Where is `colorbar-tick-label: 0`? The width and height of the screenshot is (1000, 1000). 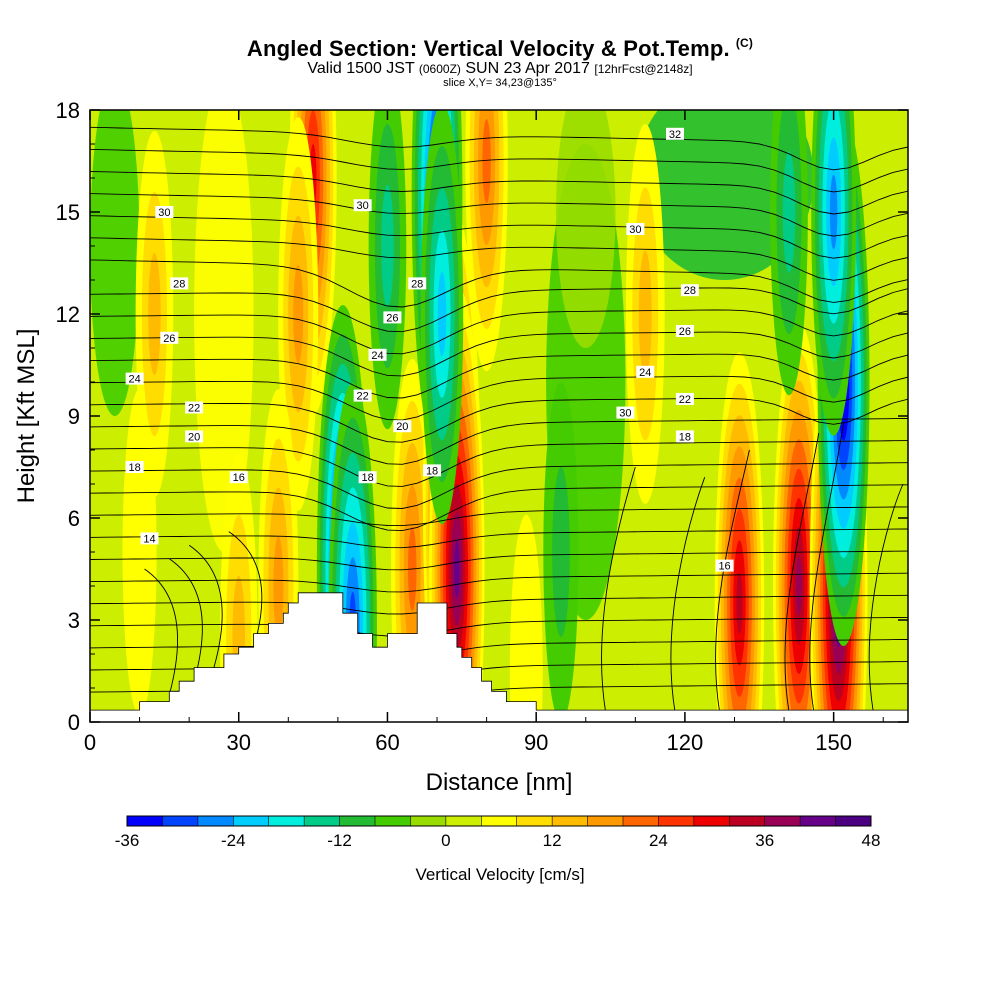 colorbar-tick-label: 0 is located at coordinates (445, 840).